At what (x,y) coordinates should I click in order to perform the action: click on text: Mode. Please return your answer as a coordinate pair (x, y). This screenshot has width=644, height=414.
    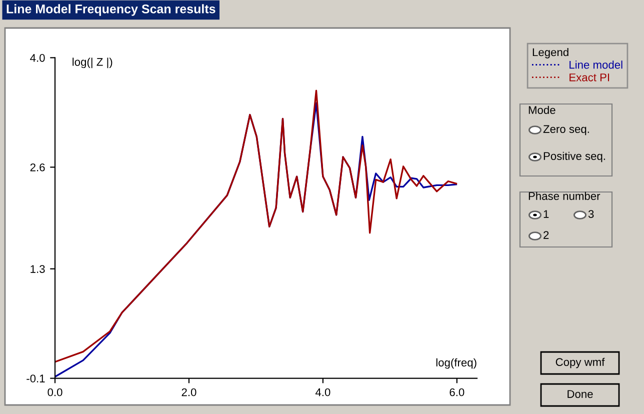
    Looking at the image, I should click on (542, 110).